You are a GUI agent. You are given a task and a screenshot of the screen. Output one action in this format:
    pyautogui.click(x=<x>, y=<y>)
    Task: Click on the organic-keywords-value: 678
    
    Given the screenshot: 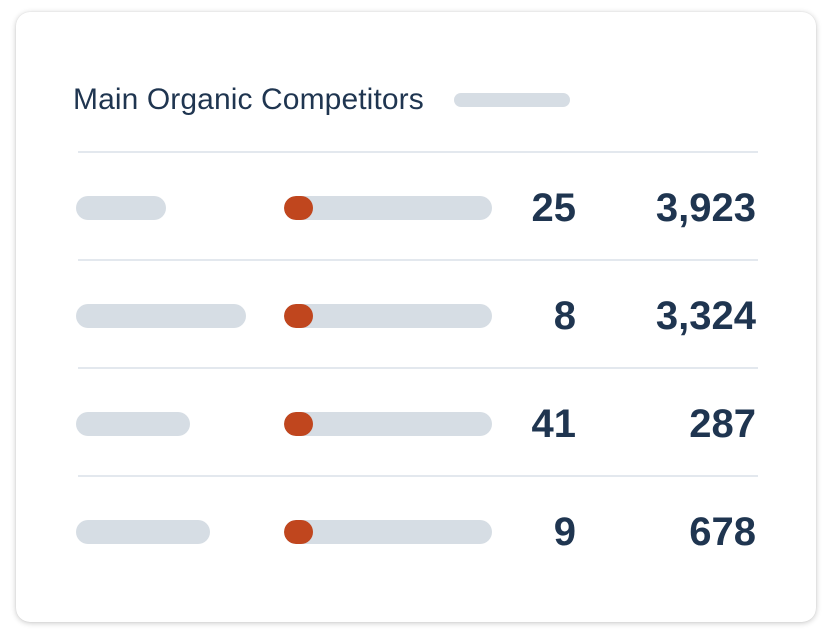 What is the action you would take?
    pyautogui.click(x=722, y=532)
    